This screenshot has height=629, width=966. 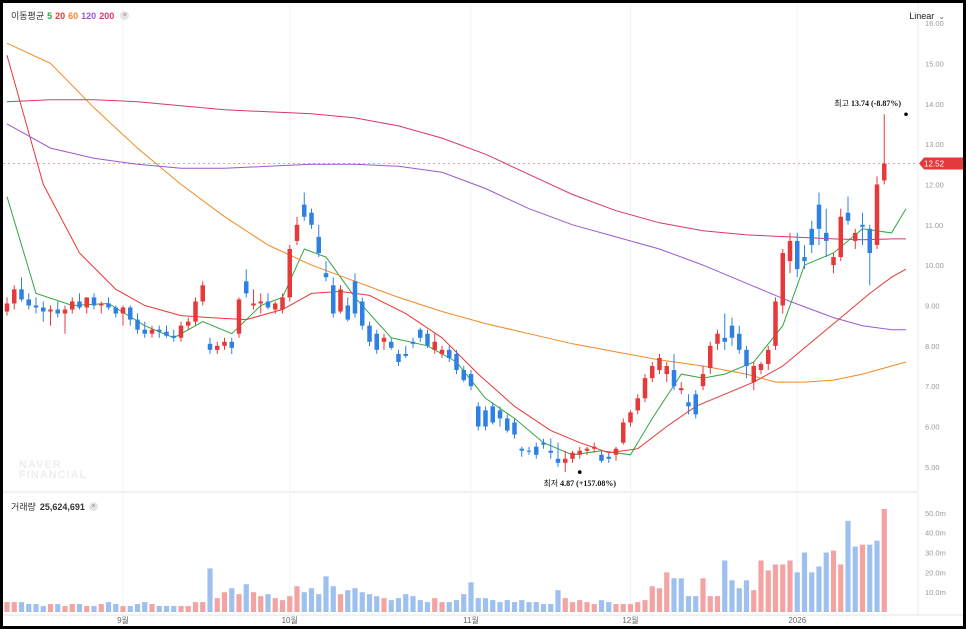 What do you see at coordinates (73, 15) in the screenshot?
I see `ma-60-label: 60` at bounding box center [73, 15].